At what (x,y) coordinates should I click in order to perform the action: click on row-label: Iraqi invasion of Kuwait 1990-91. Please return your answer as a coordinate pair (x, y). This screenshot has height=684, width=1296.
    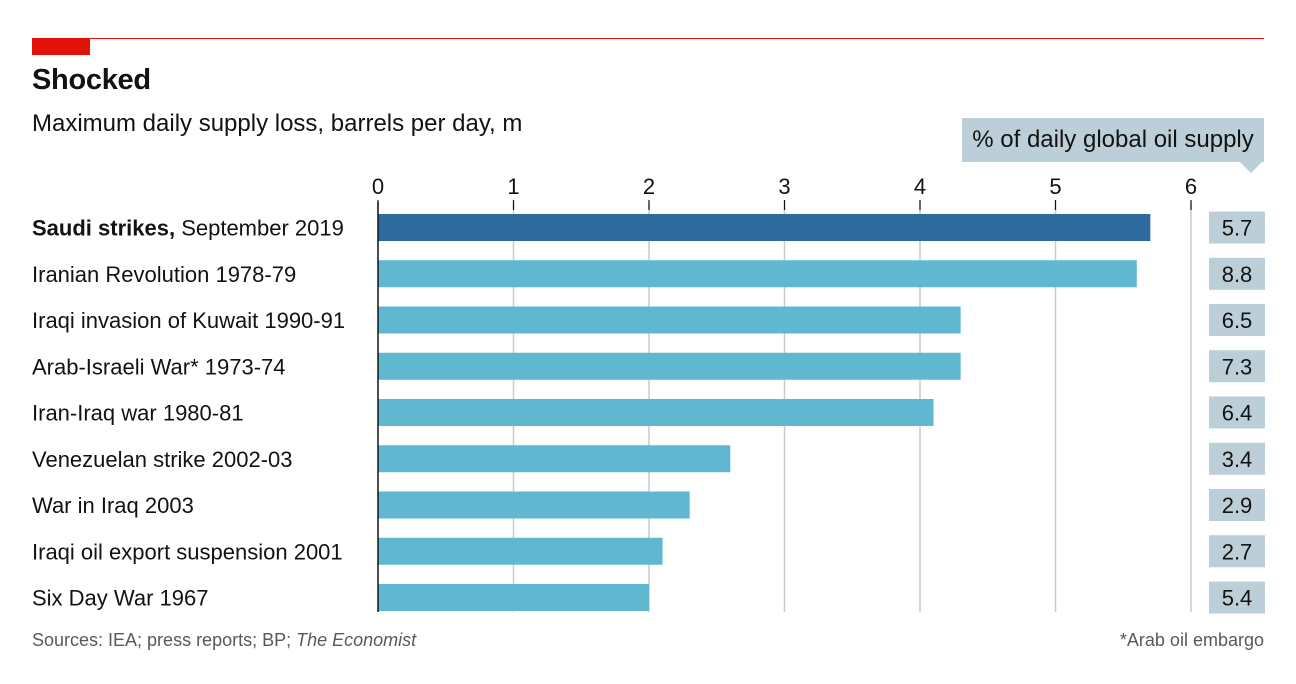
    Looking at the image, I should click on (188, 320).